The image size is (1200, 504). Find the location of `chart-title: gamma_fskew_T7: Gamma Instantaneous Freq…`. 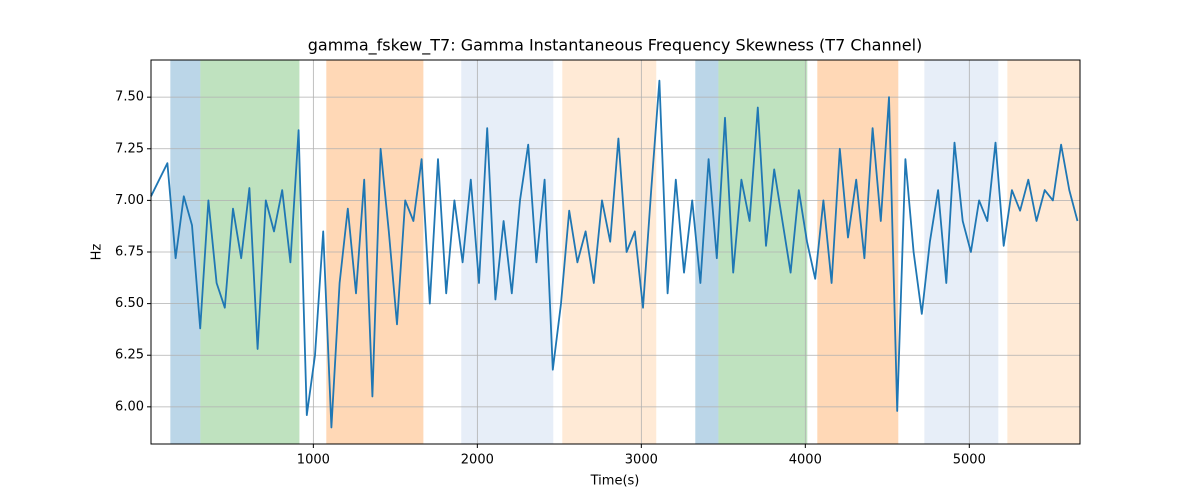

chart-title: gamma_fskew_T7: Gamma Instantaneous Freq… is located at coordinates (615, 46).